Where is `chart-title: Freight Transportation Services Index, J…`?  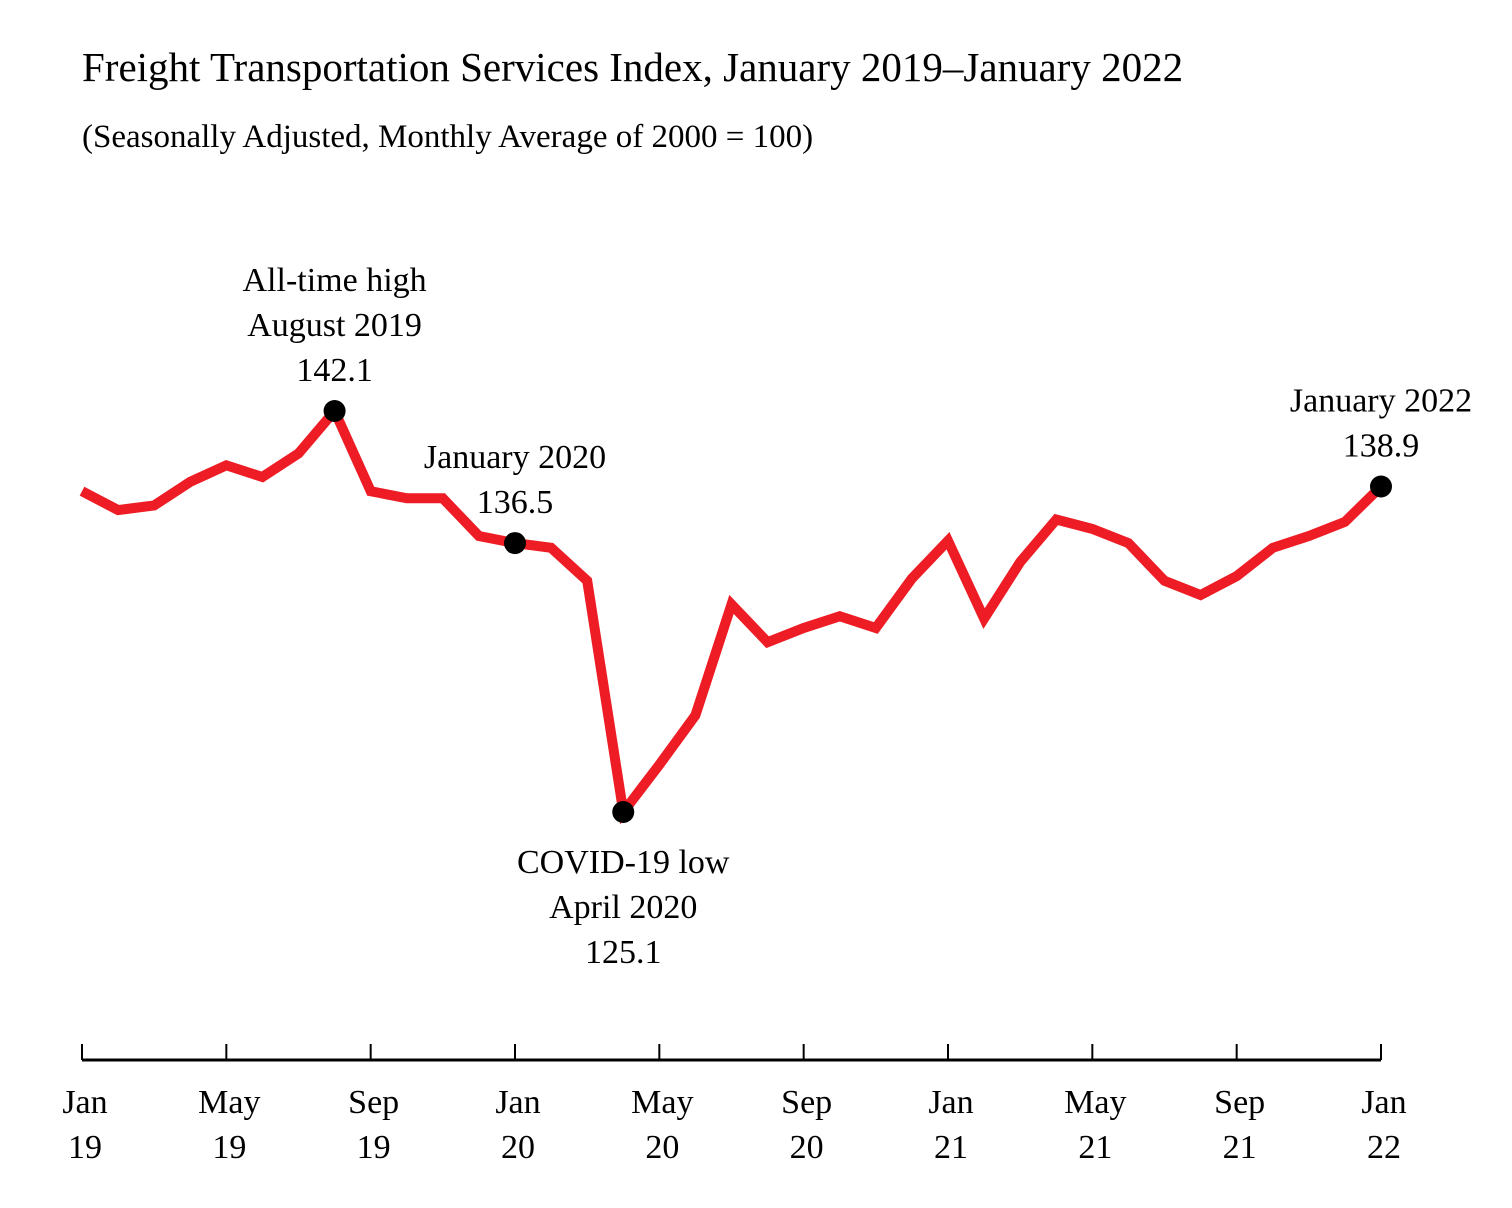 chart-title: Freight Transportation Services Index, J… is located at coordinates (632, 67).